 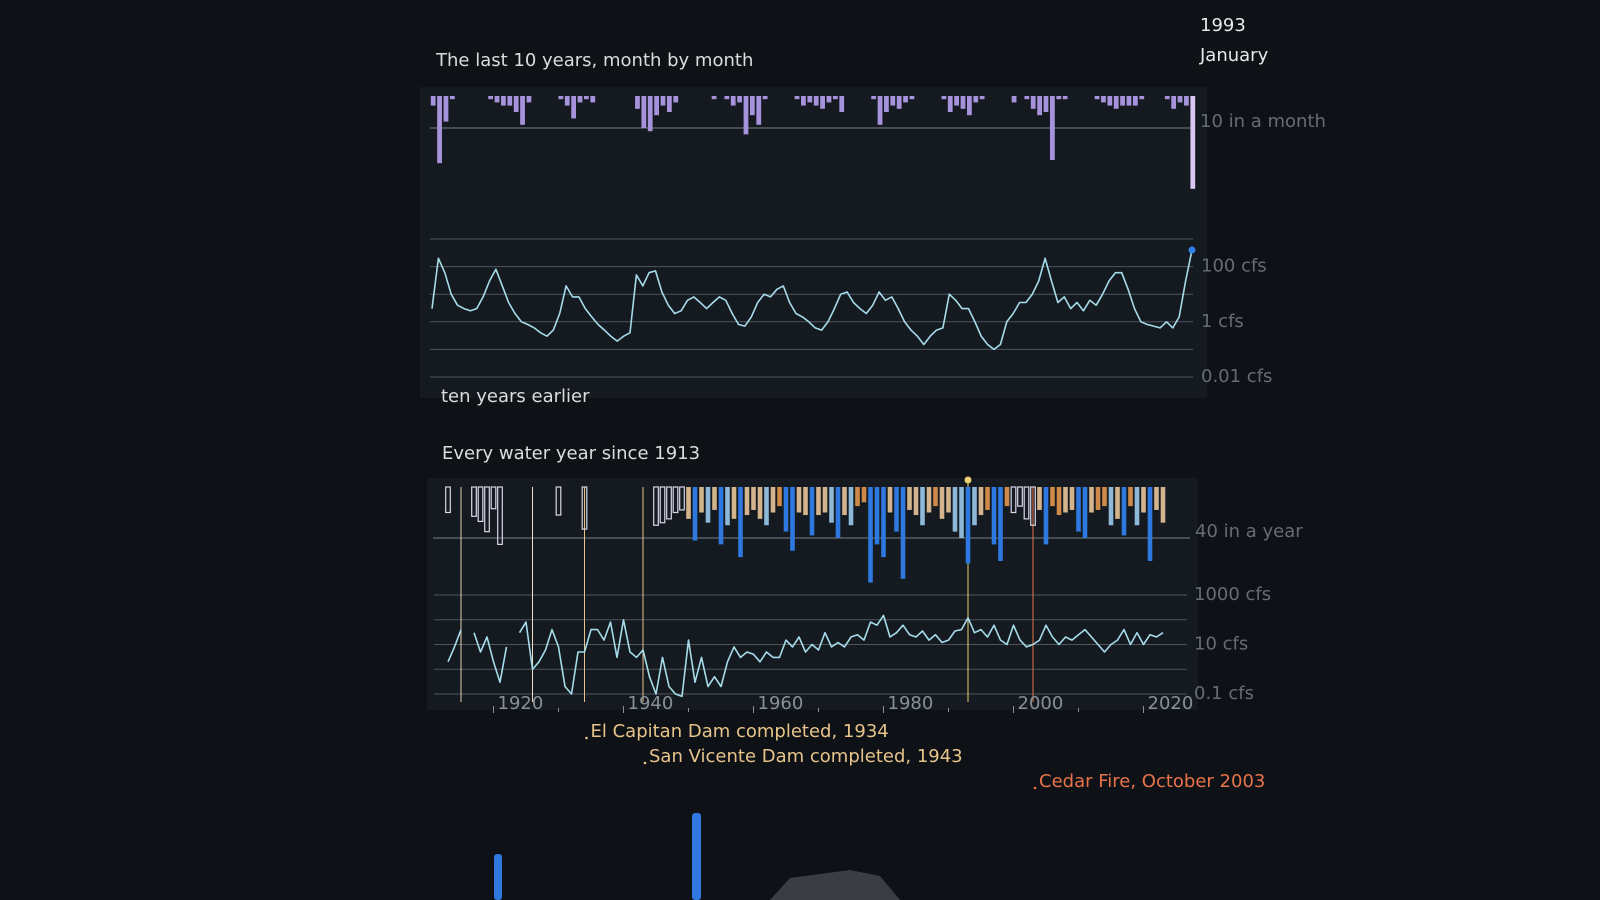 I want to click on reference-label: 10 in a month, so click(x=1263, y=121).